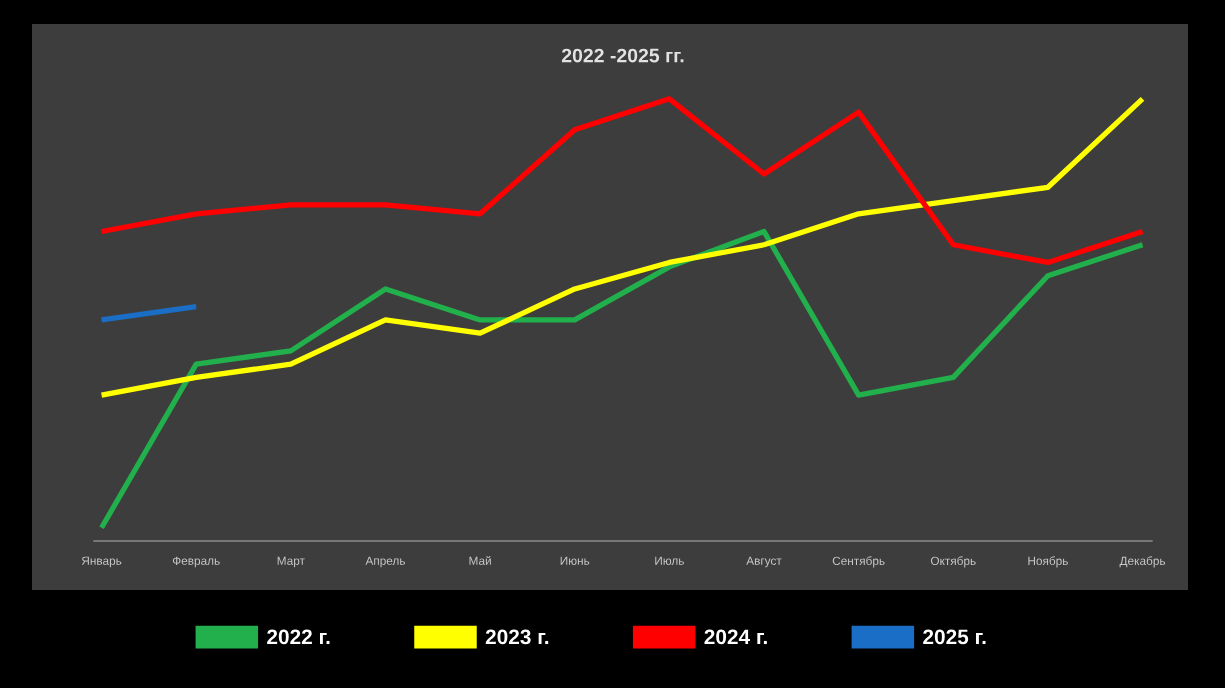  I want to click on x-tick-label: Февраль, so click(196, 562).